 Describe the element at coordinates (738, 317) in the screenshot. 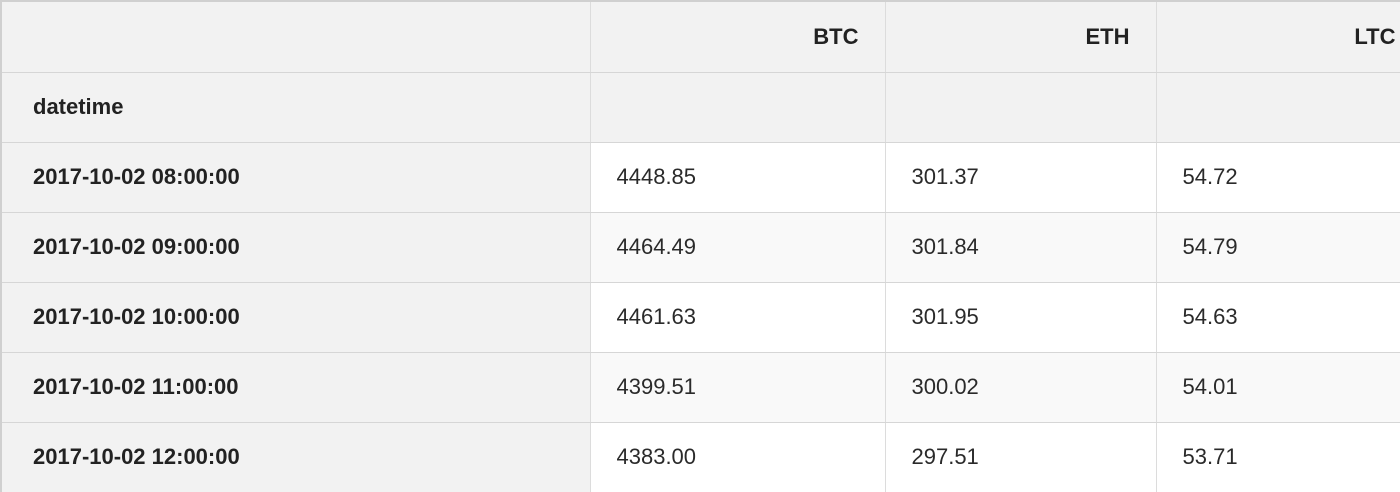

I see `btc-value-cell: 4461.63` at that location.